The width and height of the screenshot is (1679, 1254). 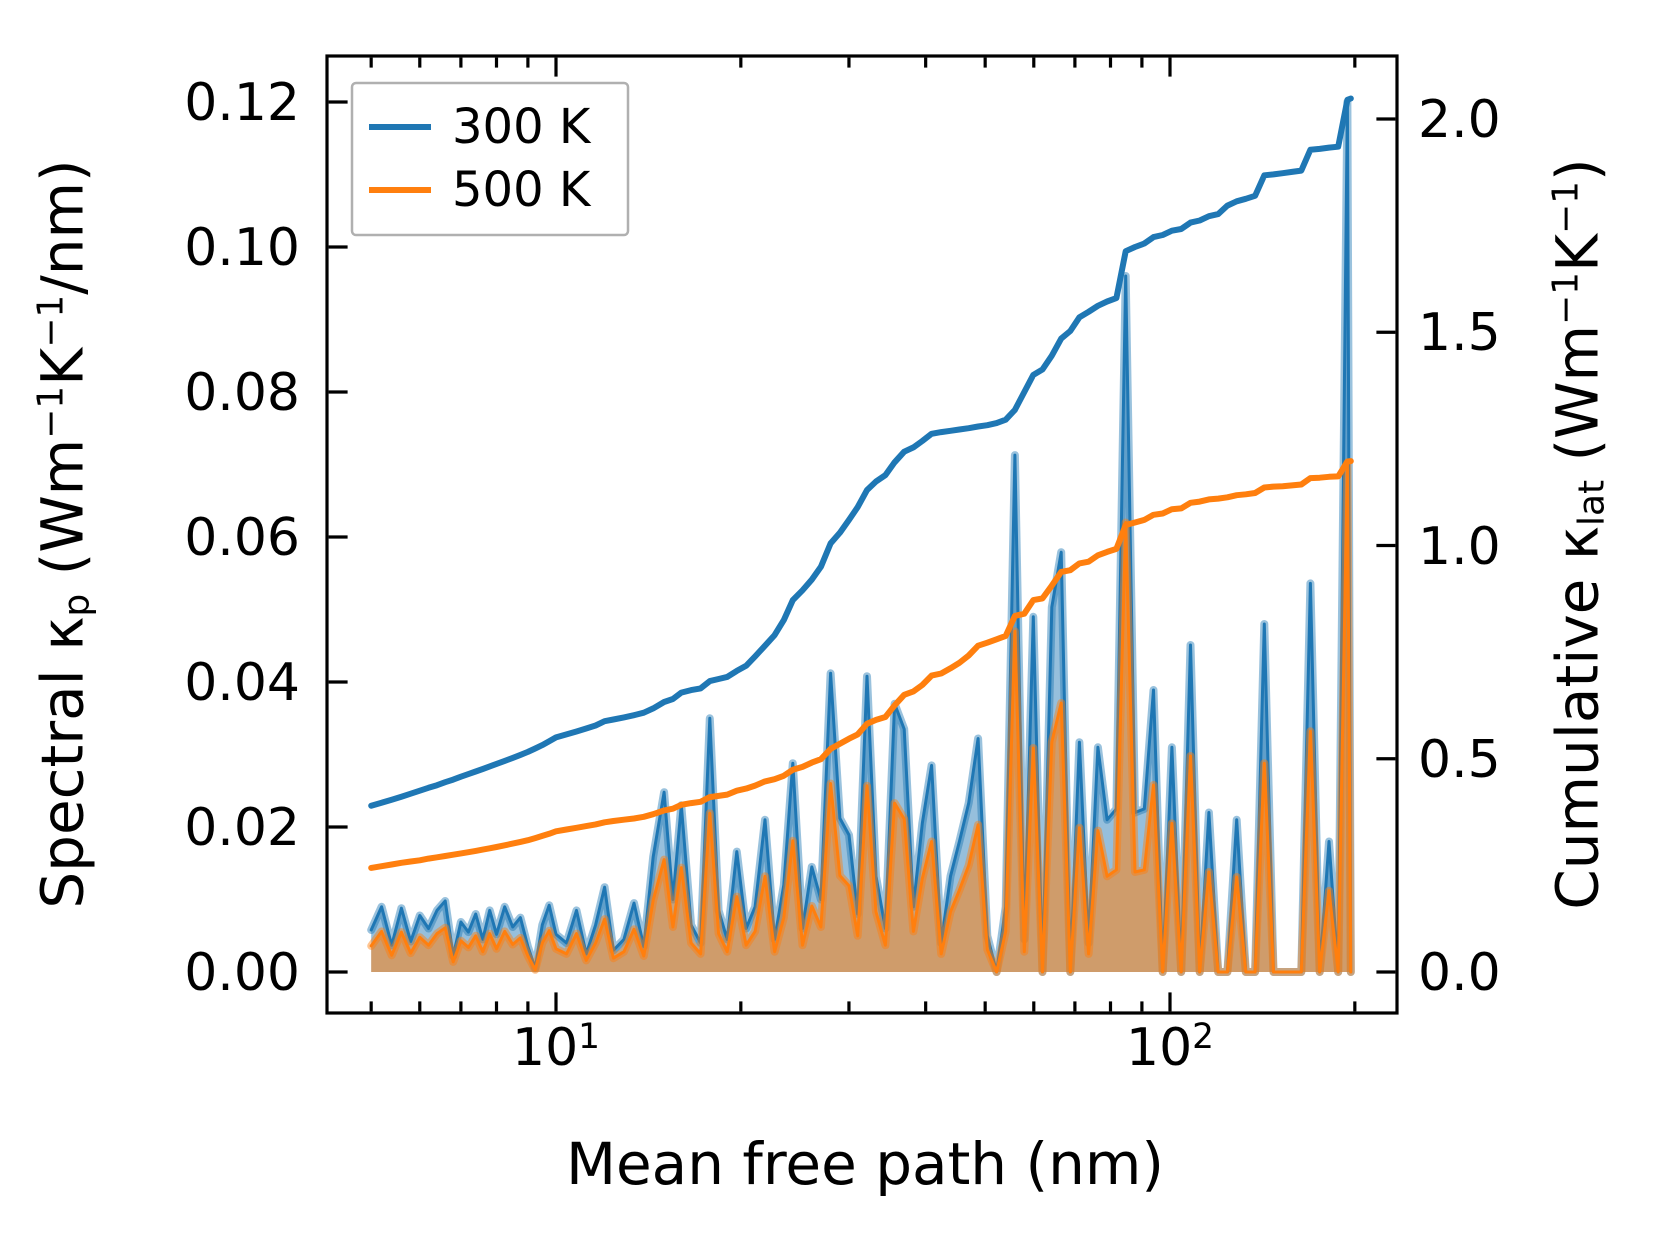 I want to click on y-left-title-sub: p, so click(x=77, y=605).